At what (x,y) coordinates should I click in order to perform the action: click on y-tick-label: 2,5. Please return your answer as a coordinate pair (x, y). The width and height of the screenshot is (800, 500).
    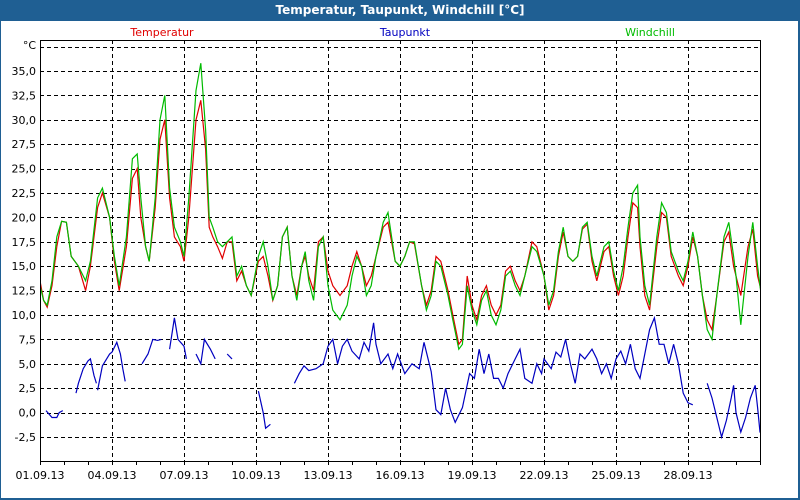
    Looking at the image, I should click on (28, 388).